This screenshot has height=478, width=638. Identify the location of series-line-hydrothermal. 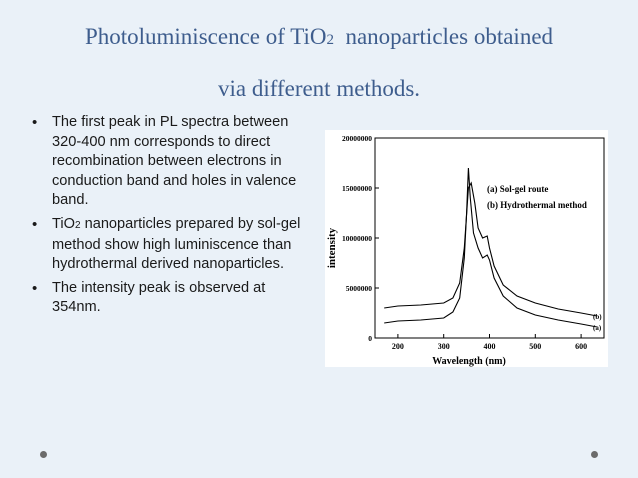
(491, 249).